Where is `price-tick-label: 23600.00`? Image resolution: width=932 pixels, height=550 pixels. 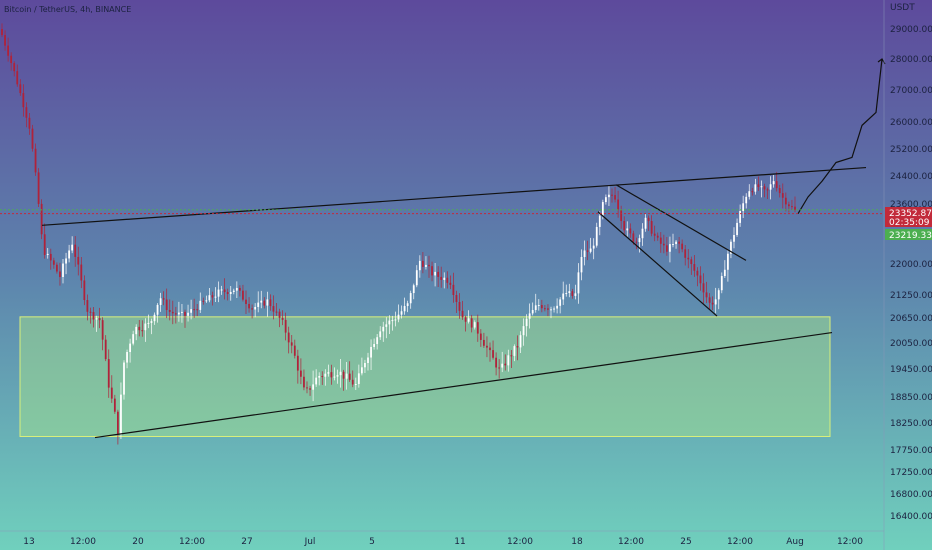 price-tick-label: 23600.00 is located at coordinates (911, 205).